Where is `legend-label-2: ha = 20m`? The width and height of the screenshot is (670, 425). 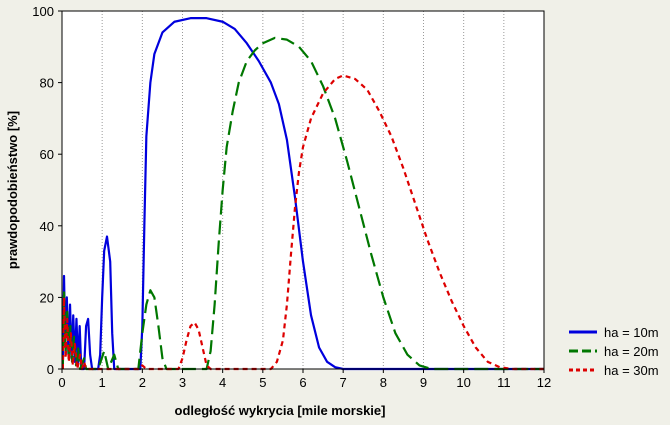
legend-label-2: ha = 20m is located at coordinates (631, 351).